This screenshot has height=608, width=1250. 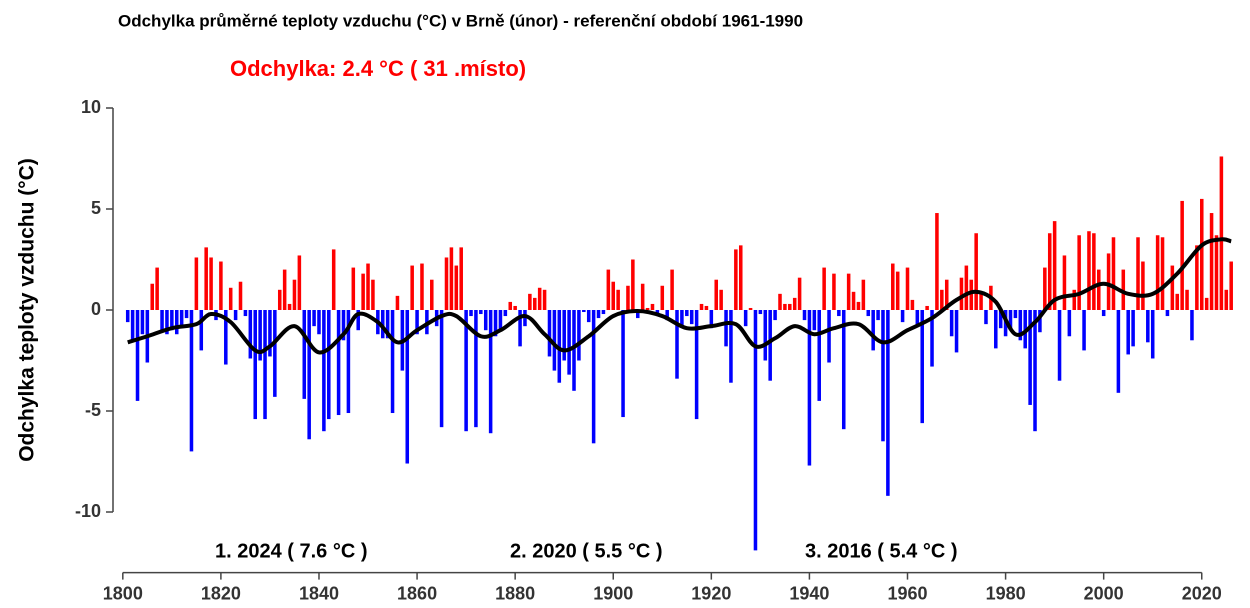 What do you see at coordinates (417, 593) in the screenshot?
I see `x-tick-label: 1860` at bounding box center [417, 593].